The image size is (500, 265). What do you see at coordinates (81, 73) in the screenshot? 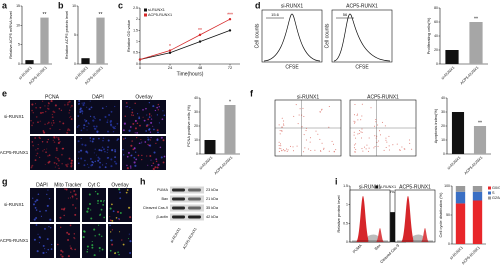
I see `x-tick-label: si-RUNX1` at bounding box center [81, 73].